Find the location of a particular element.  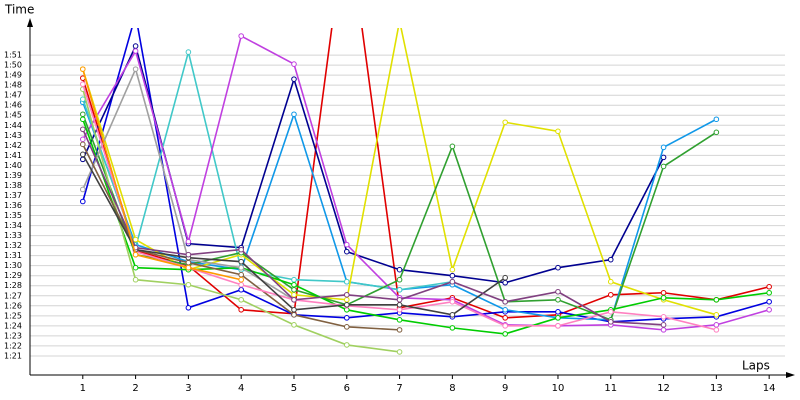

x-axis-label: Laps is located at coordinates (756, 366).